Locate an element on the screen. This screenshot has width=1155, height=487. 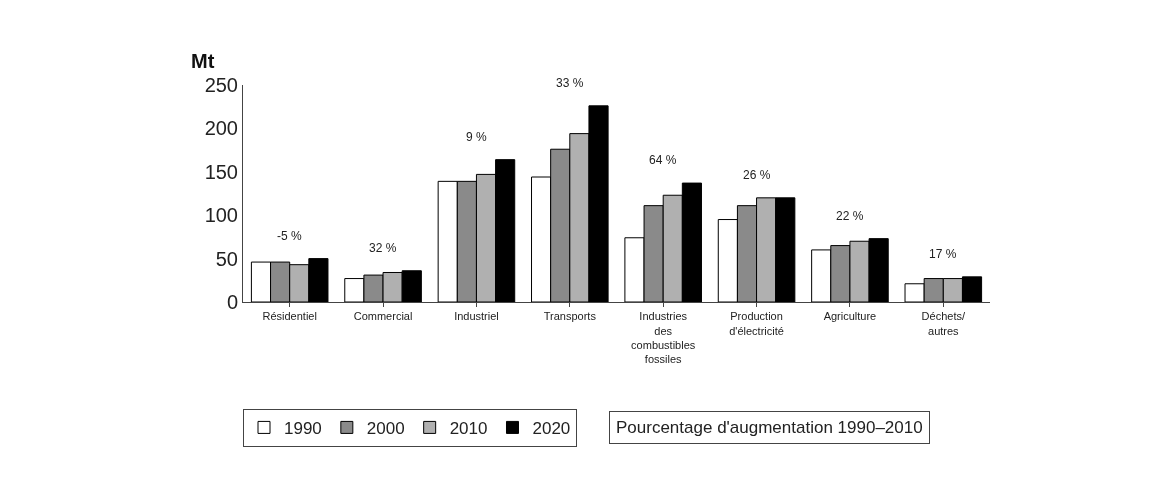
annotation: 26 % is located at coordinates (757, 175).